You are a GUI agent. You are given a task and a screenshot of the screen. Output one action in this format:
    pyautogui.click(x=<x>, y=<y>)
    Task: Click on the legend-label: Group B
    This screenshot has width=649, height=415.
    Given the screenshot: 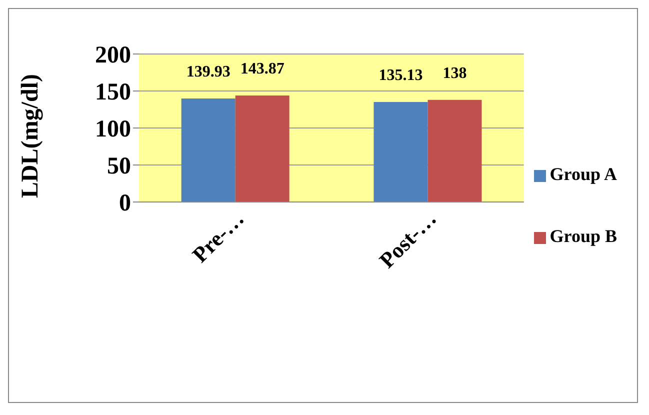 What is the action you would take?
    pyautogui.click(x=583, y=236)
    